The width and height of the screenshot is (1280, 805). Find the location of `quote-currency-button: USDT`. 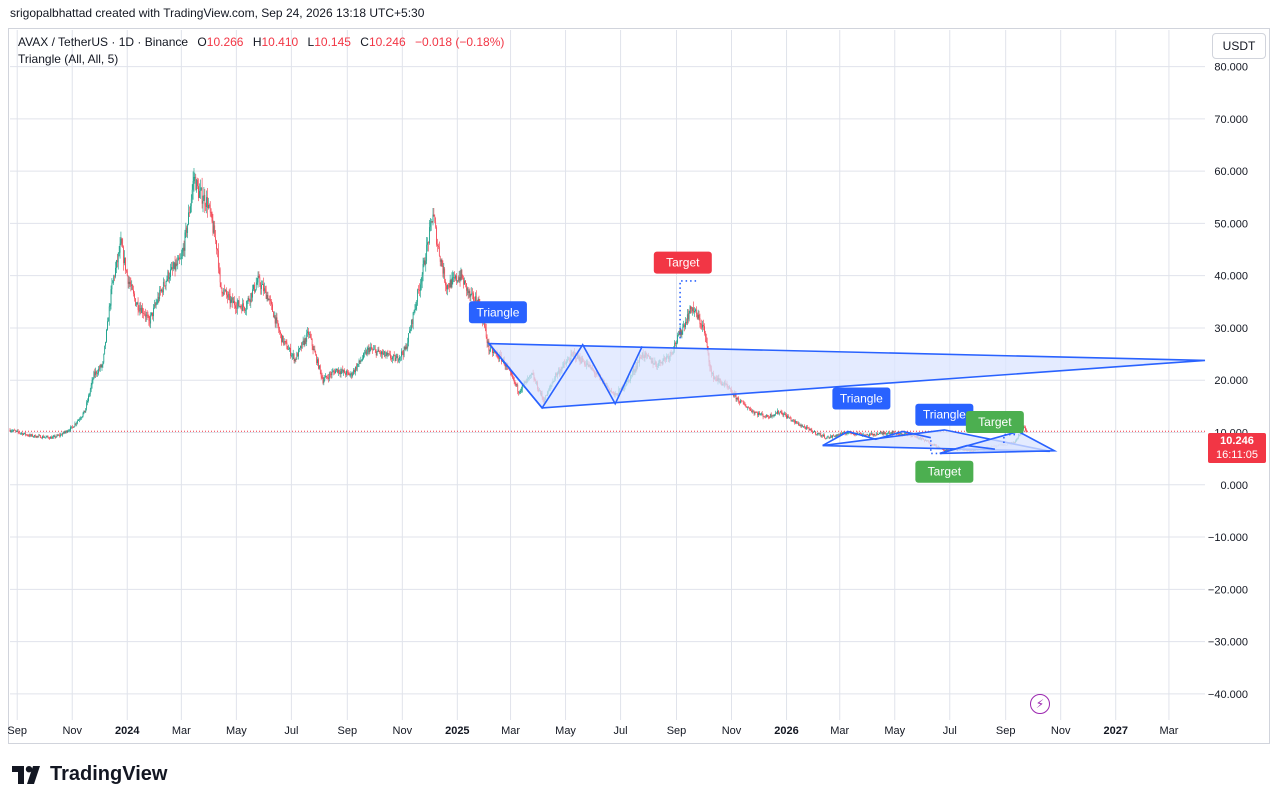

quote-currency-button: USDT is located at coordinates (1239, 46).